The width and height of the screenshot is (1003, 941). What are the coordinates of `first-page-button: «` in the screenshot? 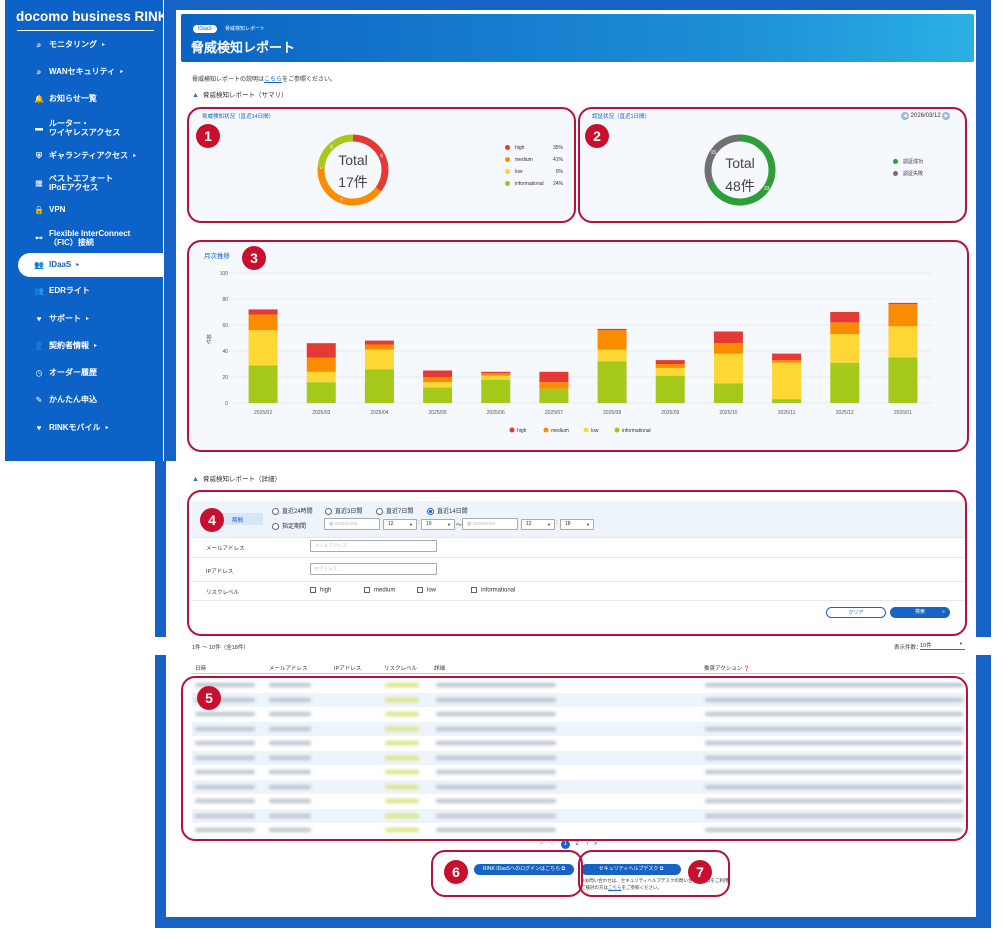 It's located at (542, 844).